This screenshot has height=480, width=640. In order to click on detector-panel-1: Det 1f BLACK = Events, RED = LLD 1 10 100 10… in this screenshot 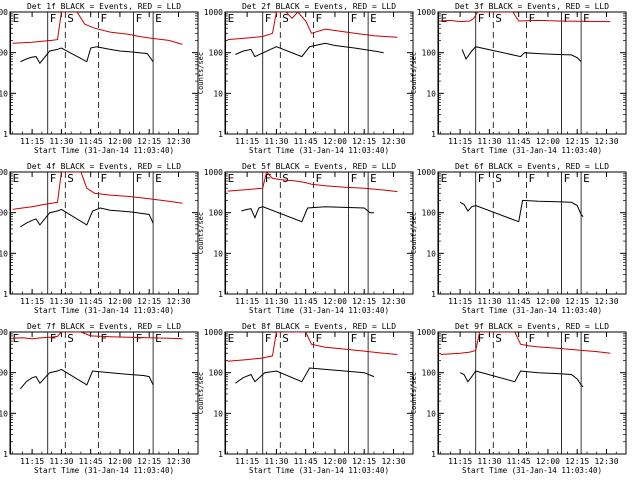, I will do `click(99, 78)`.